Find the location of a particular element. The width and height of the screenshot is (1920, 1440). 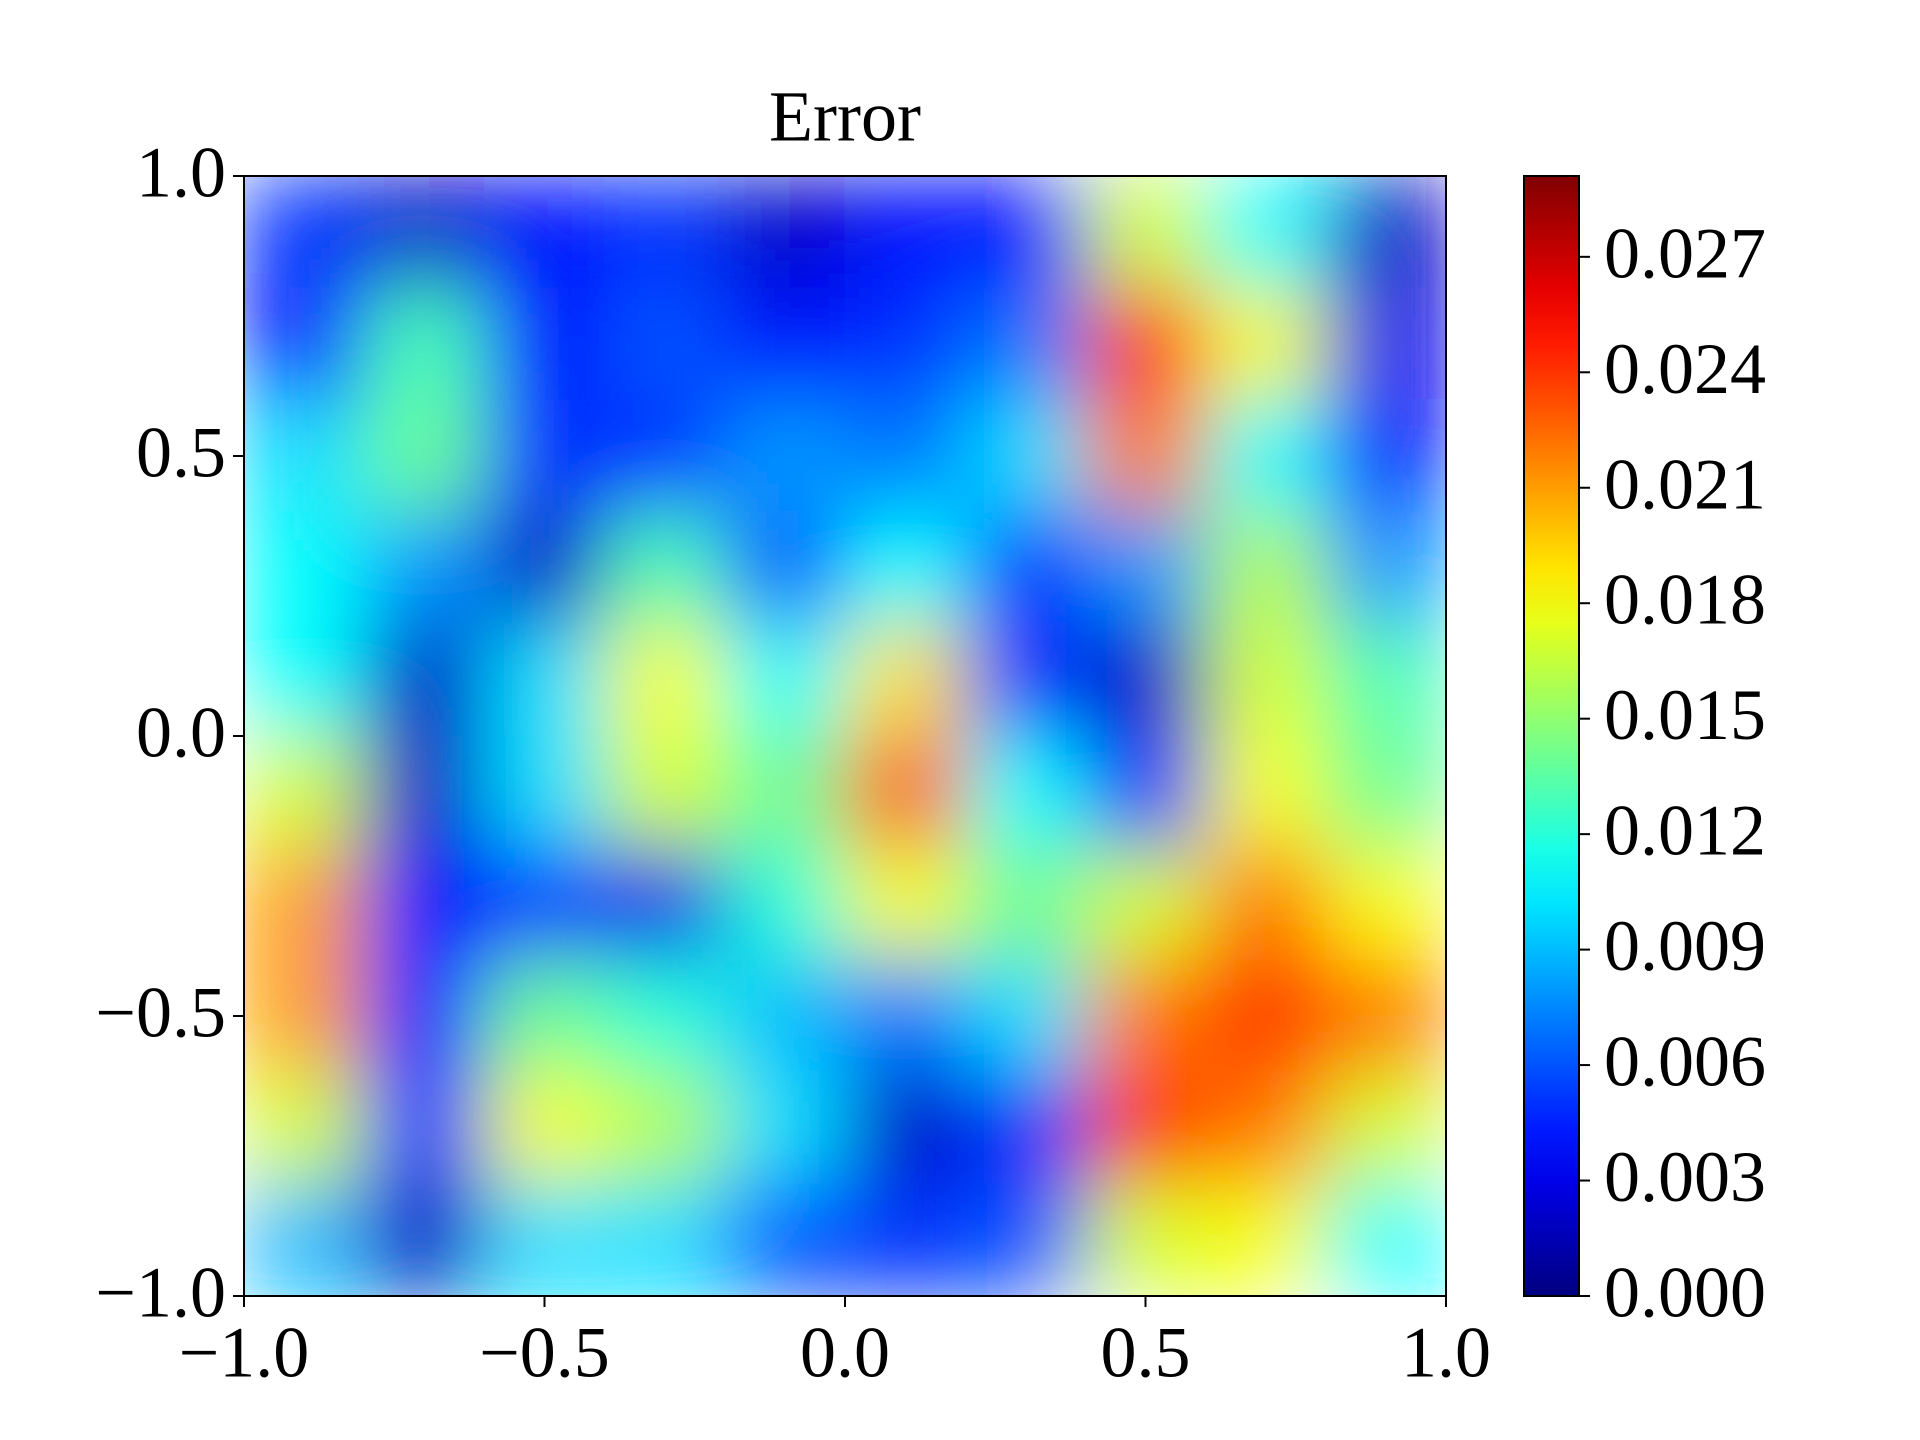

colorbar-tick-label: 0.009 is located at coordinates (1685, 946).